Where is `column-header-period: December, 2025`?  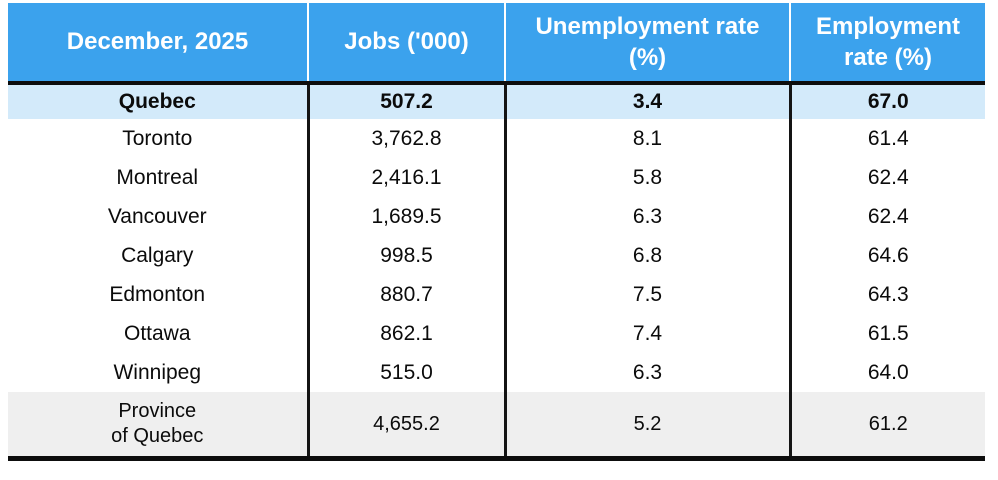
column-header-period: December, 2025 is located at coordinates (158, 44).